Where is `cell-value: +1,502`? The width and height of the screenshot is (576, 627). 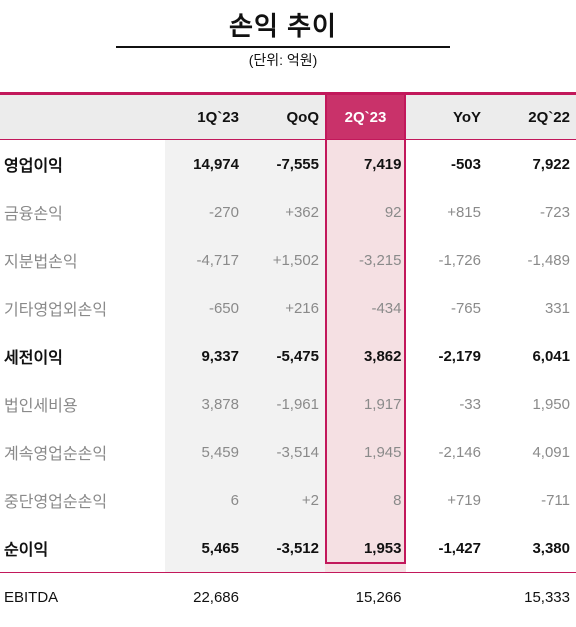
cell-value: +1,502 is located at coordinates (285, 260).